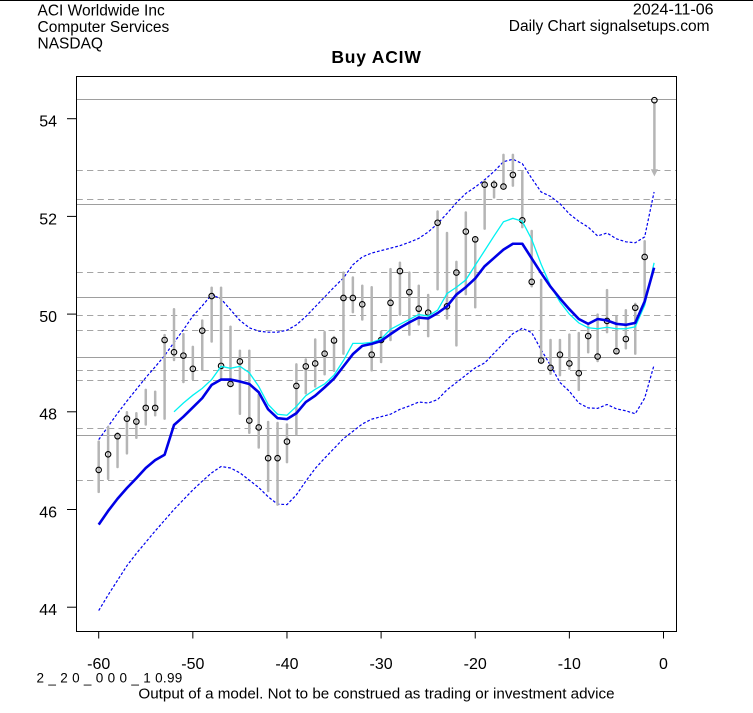 This screenshot has width=753, height=713. Describe the element at coordinates (376, 57) in the screenshot. I see `svg-text: Buy ACIW` at that location.